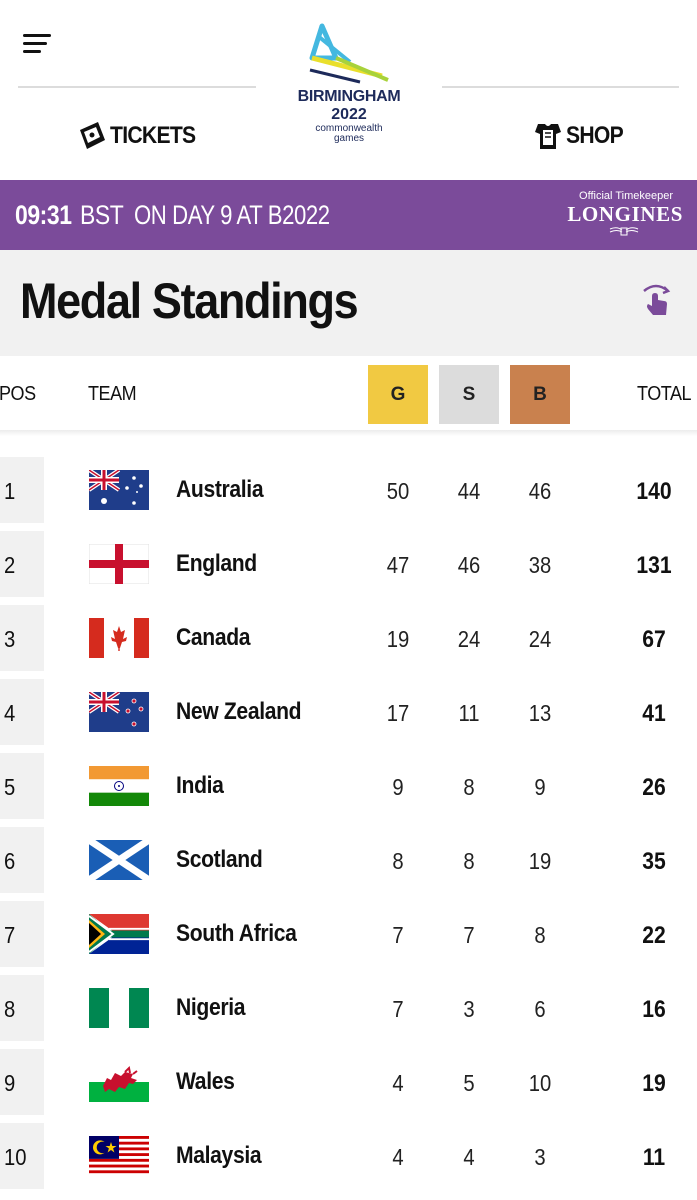 This screenshot has height=1200, width=697. Describe the element at coordinates (112, 394) in the screenshot. I see `column-header-team: TEAM` at that location.